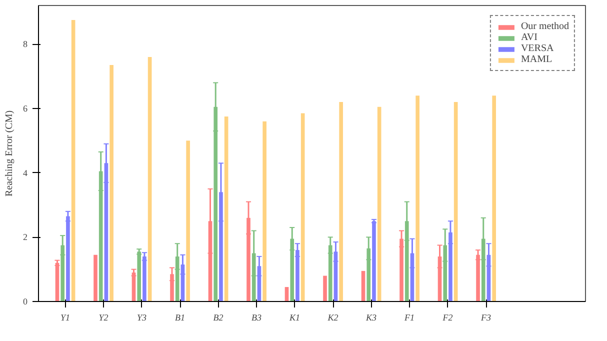  Describe the element at coordinates (142, 317) in the screenshot. I see `x-tick-label: Y3` at that location.